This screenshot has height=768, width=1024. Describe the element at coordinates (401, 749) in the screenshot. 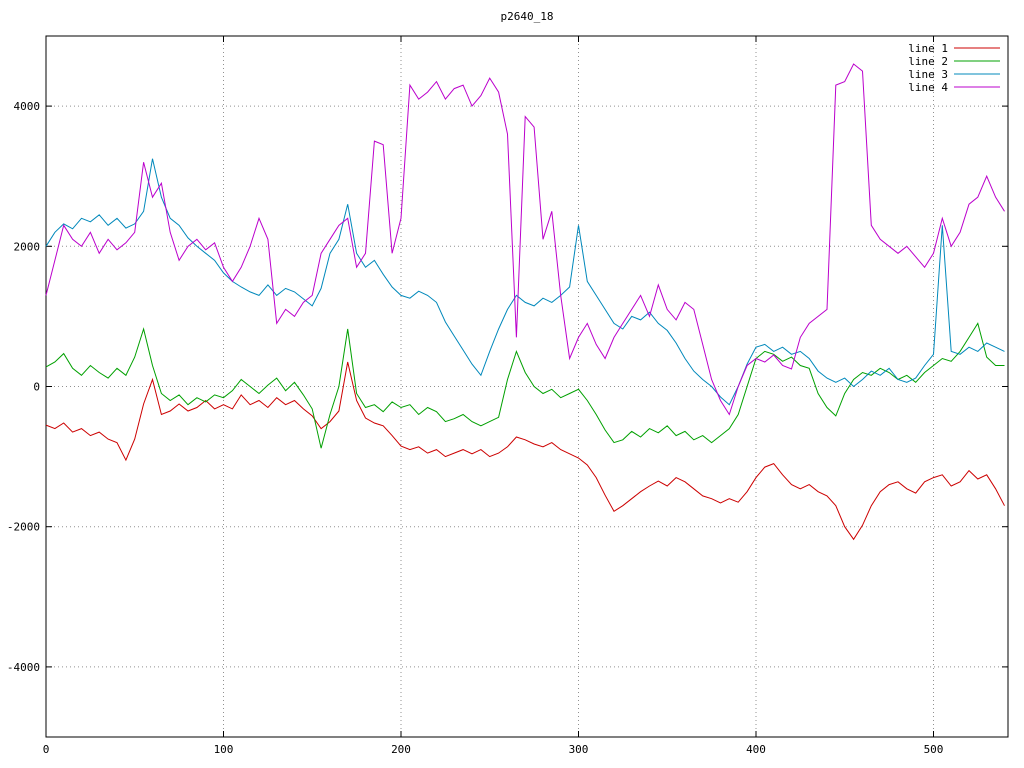

I see `x-tick-label: 200` at that location.